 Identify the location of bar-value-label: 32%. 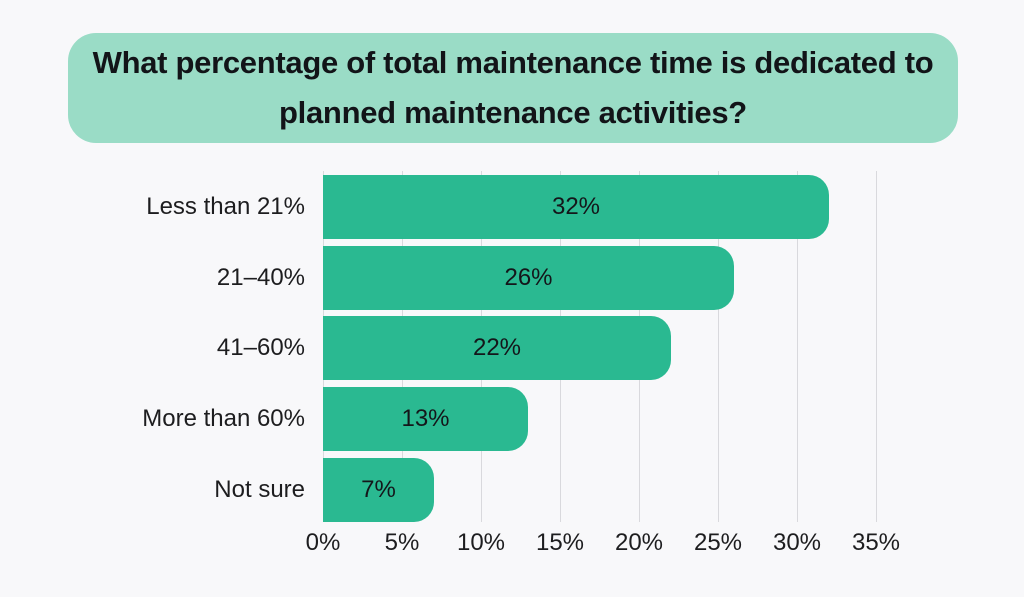
(576, 206).